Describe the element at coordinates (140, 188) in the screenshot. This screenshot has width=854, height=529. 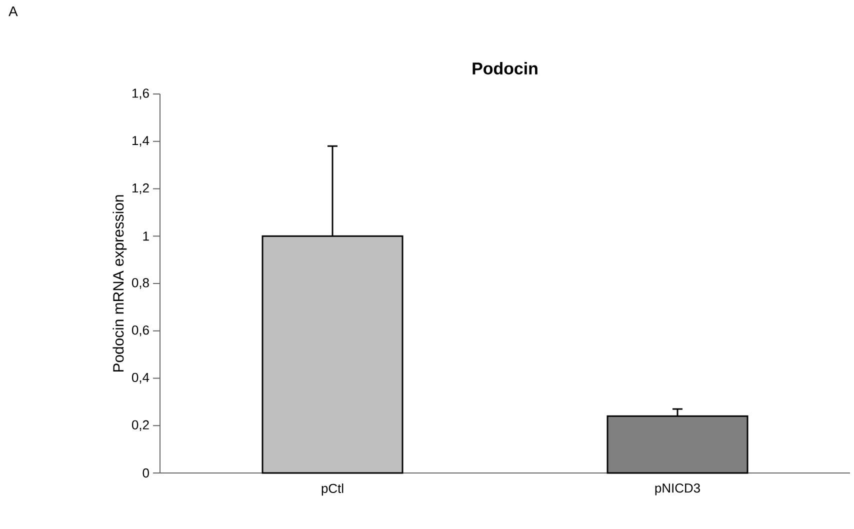
I see `y-tick-label: 1,2` at that location.